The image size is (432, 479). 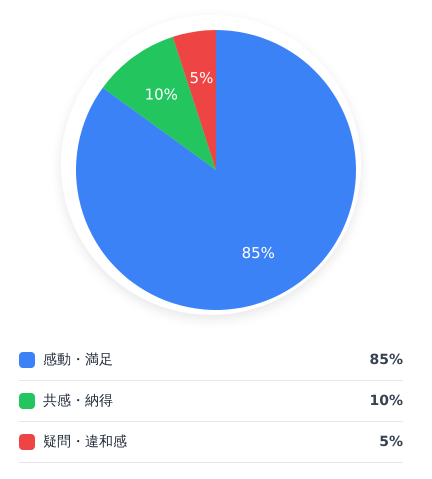 What do you see at coordinates (386, 401) in the screenshot?
I see `text: 10%` at bounding box center [386, 401].